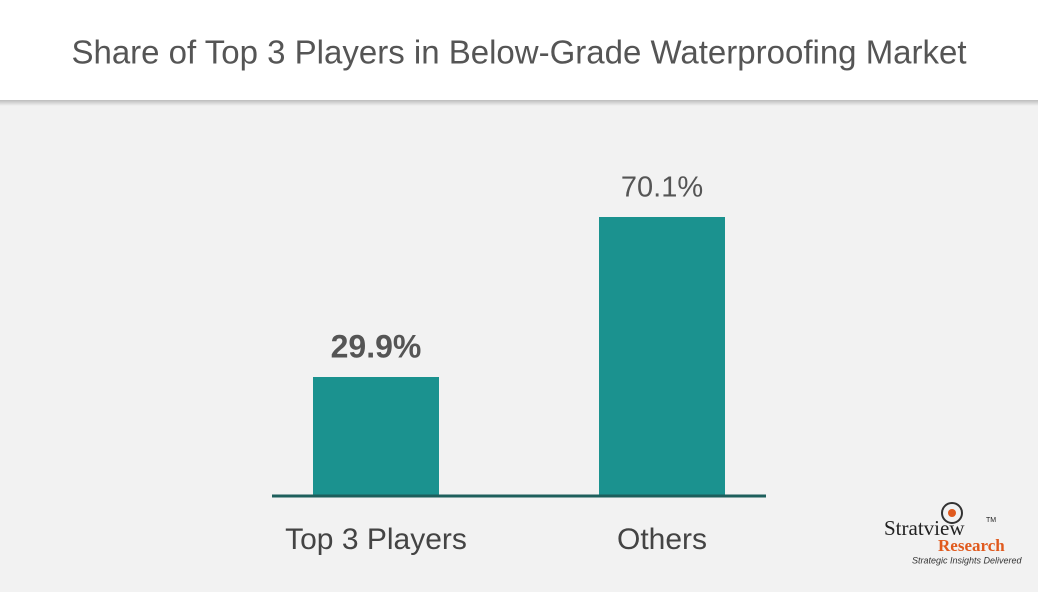 This screenshot has width=1038, height=592. What do you see at coordinates (991, 520) in the screenshot?
I see `logo-trademark: TM` at bounding box center [991, 520].